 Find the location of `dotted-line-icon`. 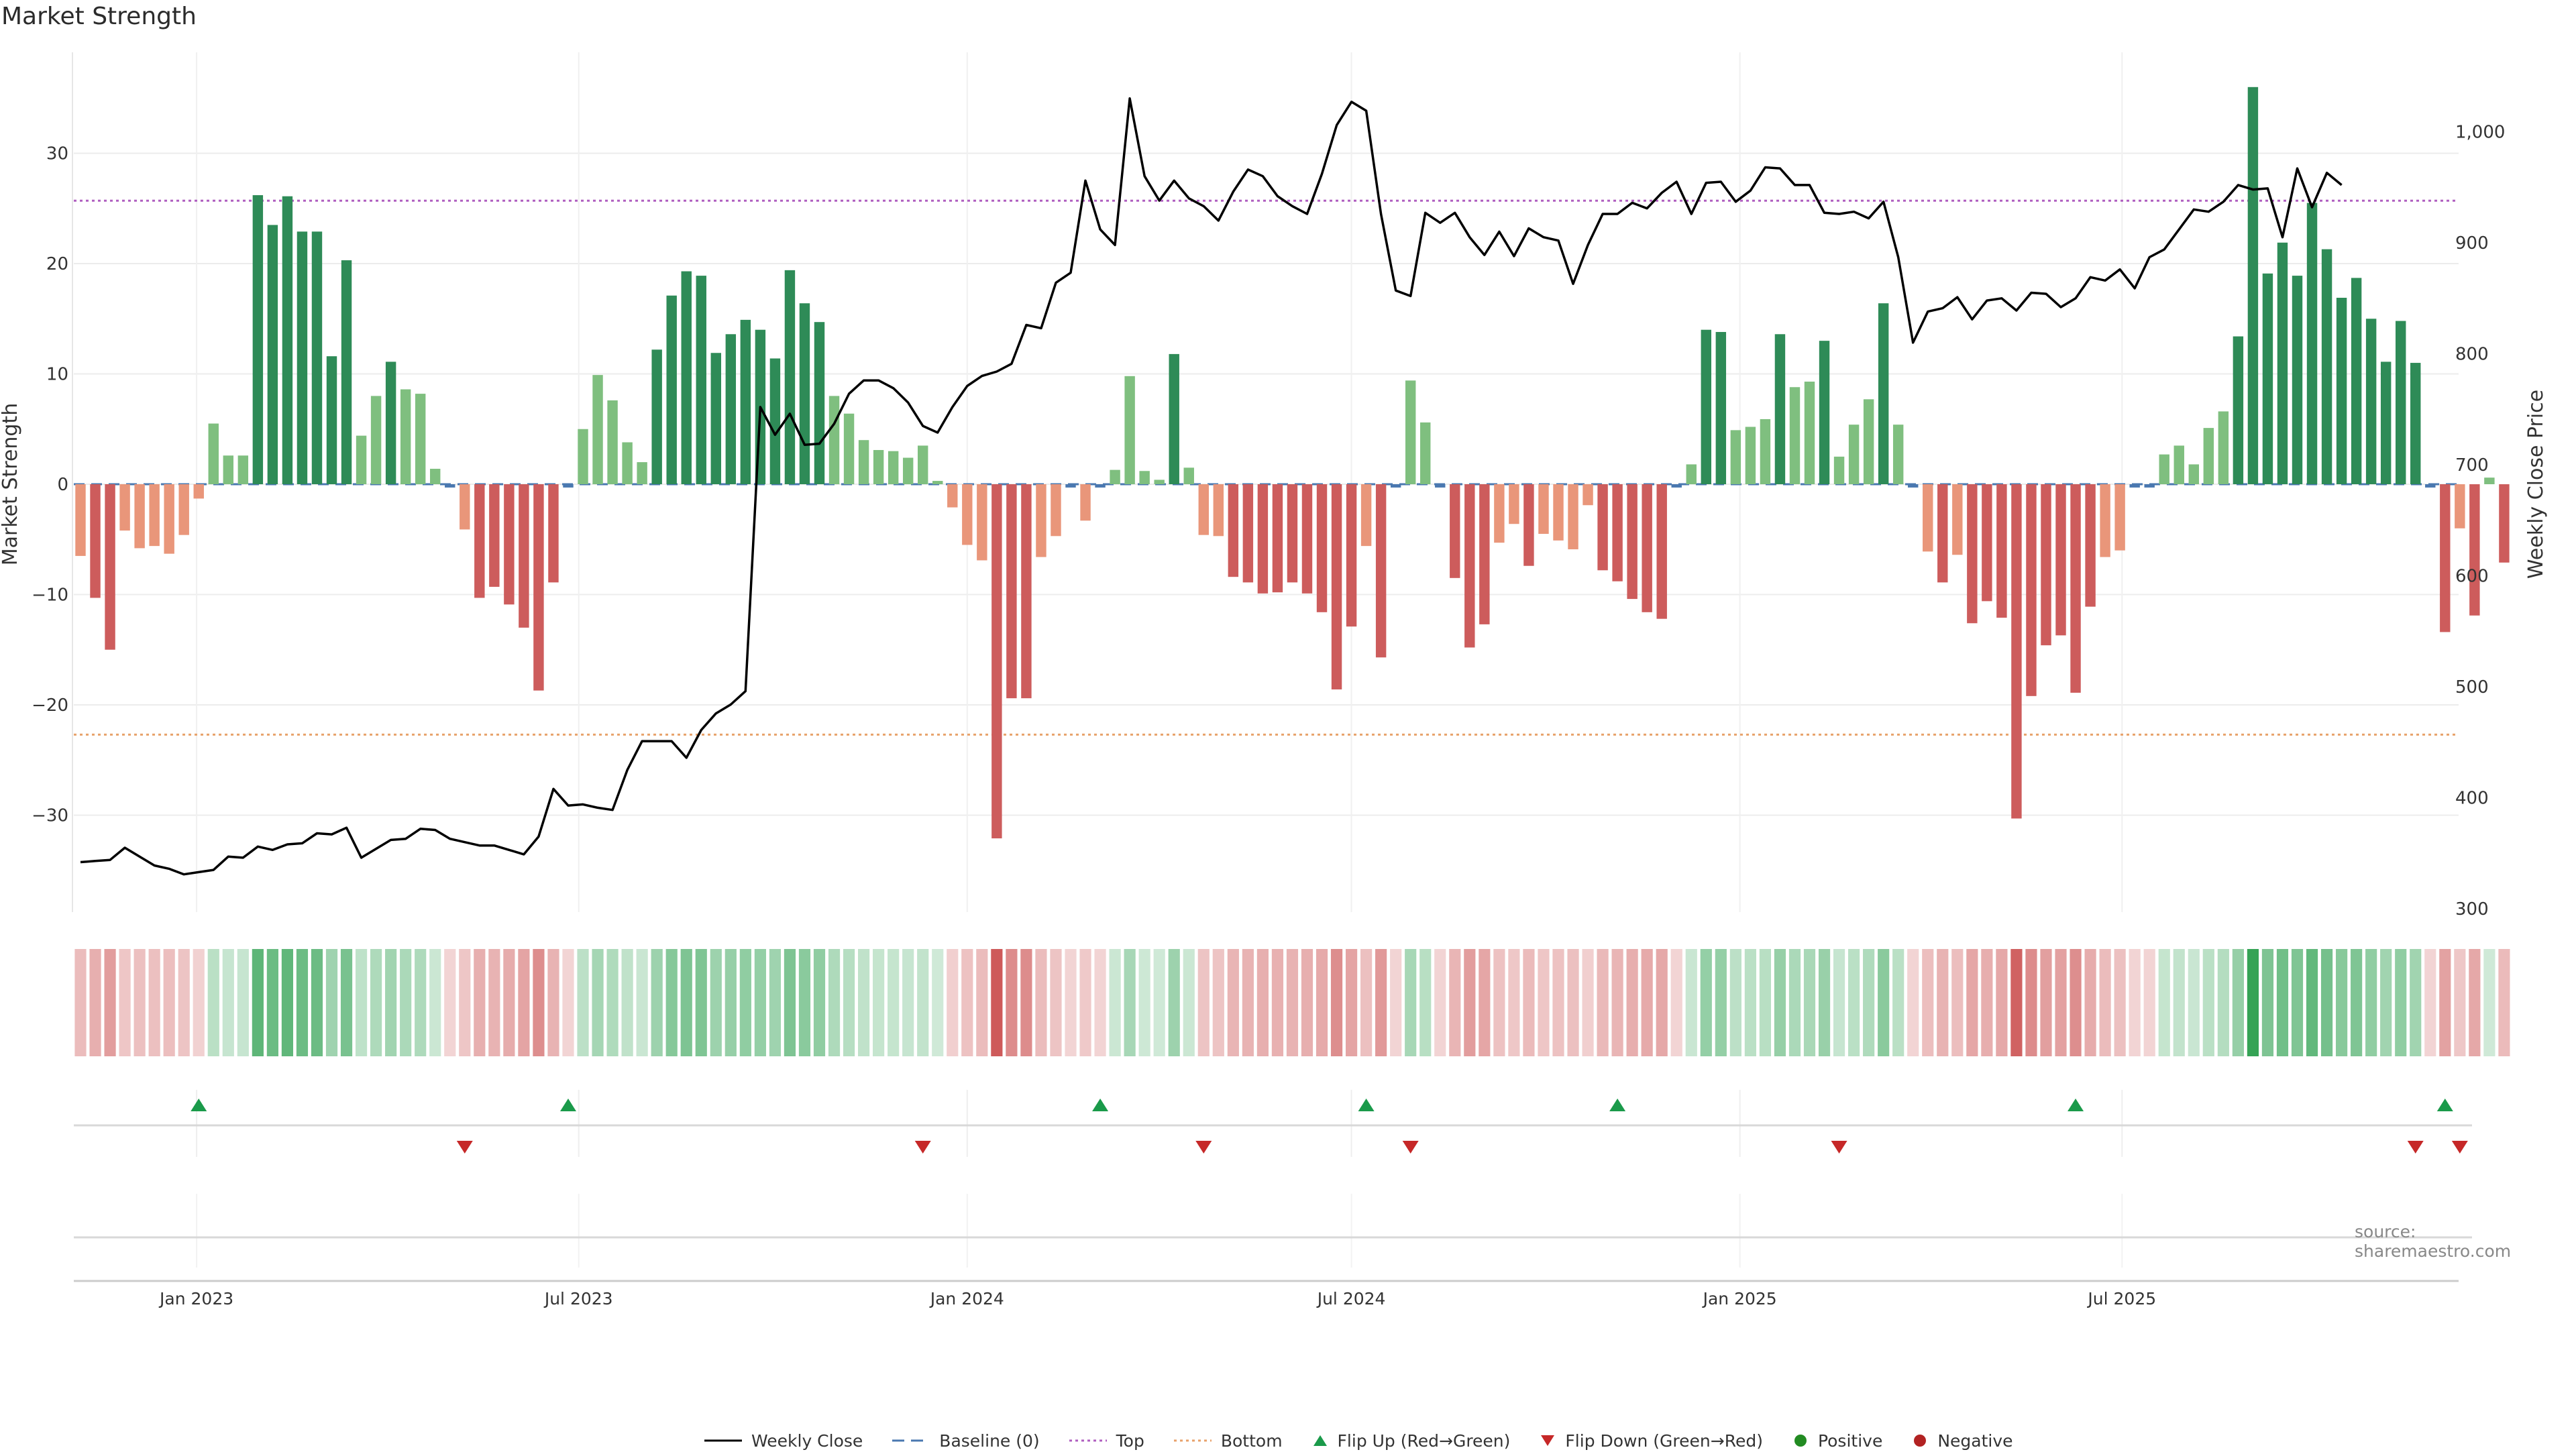

dotted-line-icon is located at coordinates (1088, 1440).